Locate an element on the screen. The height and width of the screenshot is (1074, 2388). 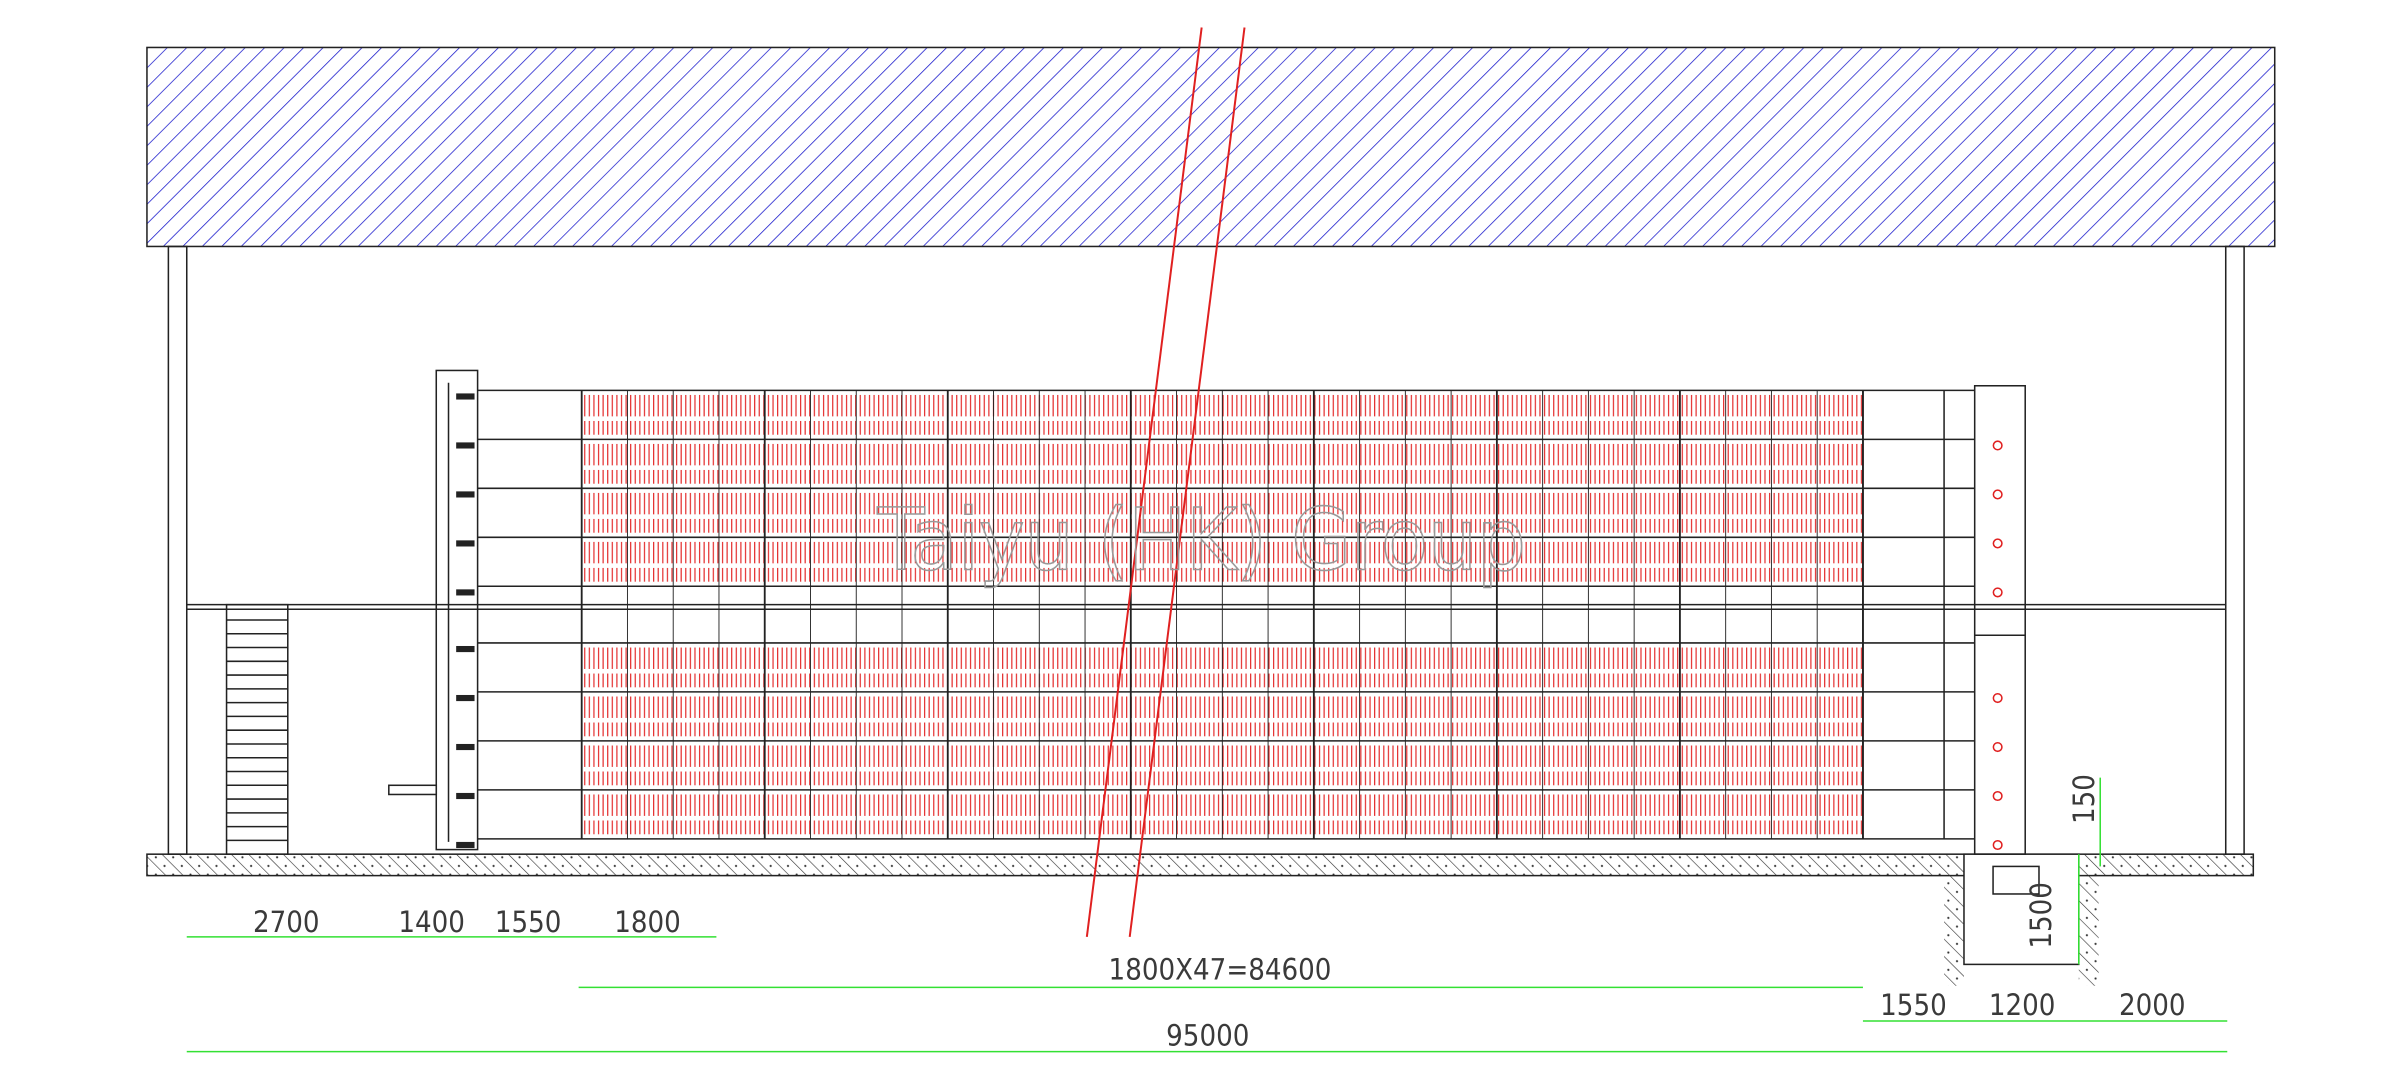
dim-label: 2000 is located at coordinates (2152, 1005).